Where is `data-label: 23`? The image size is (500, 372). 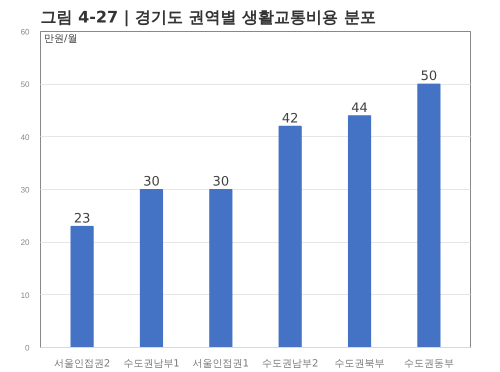 data-label: 23 is located at coordinates (82, 218).